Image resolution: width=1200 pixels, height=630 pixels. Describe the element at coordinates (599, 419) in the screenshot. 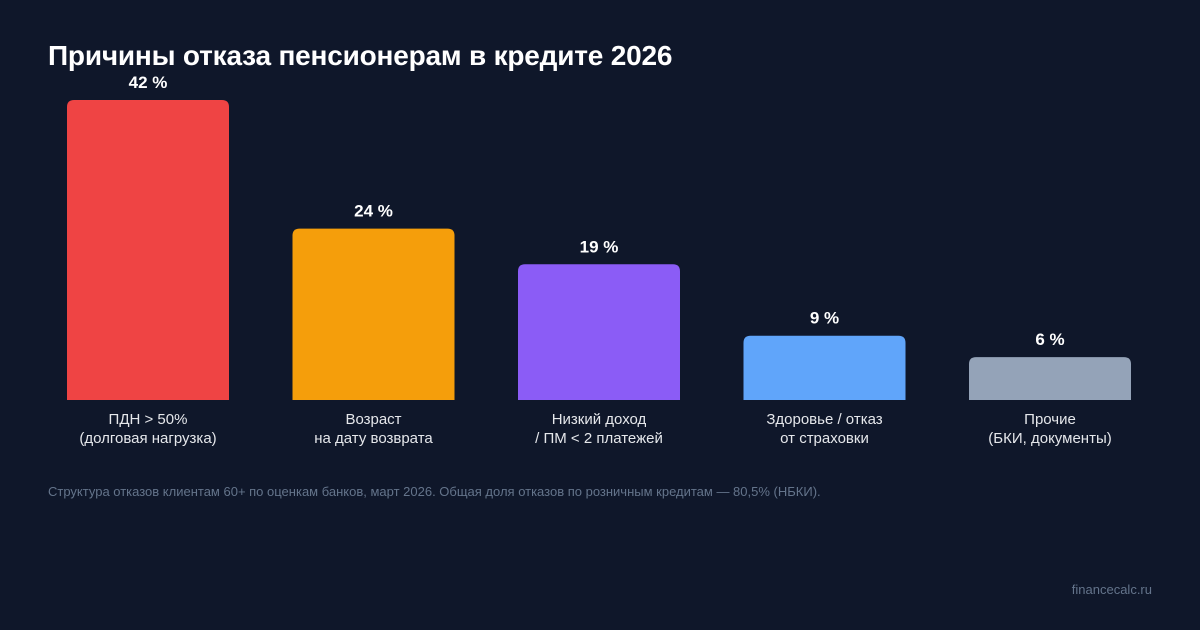

I see `category-label: Низкий доход` at that location.